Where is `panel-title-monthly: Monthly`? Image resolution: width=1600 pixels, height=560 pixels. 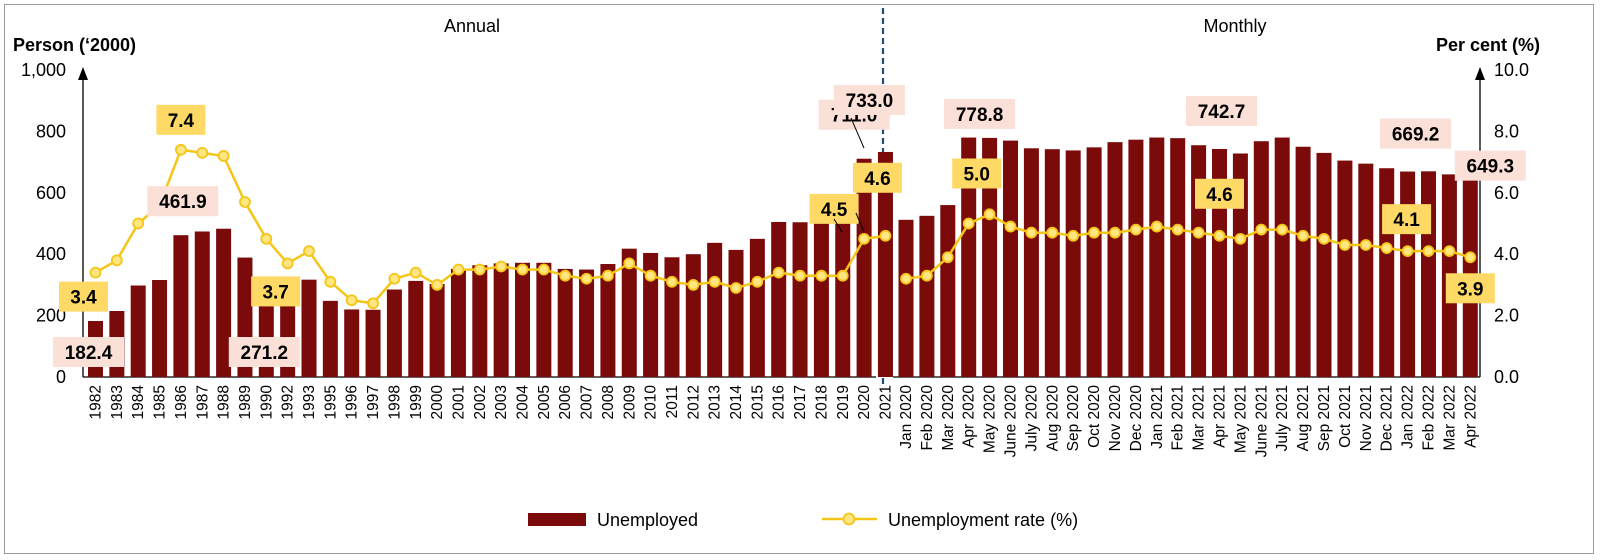 panel-title-monthly: Monthly is located at coordinates (1234, 26).